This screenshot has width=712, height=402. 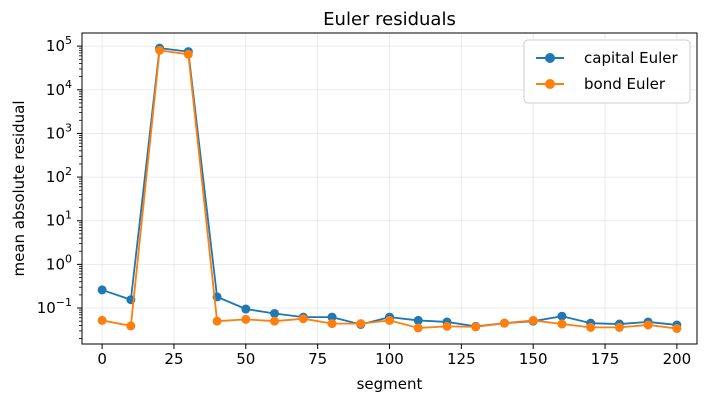 I want to click on y-tick-label: 10², so click(x=59, y=175).